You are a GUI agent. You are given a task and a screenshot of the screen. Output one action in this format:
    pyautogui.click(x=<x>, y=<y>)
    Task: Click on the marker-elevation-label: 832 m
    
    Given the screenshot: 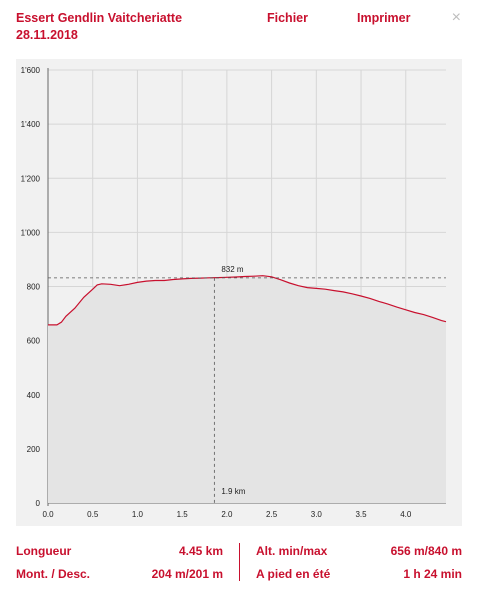 What is the action you would take?
    pyautogui.click(x=232, y=269)
    